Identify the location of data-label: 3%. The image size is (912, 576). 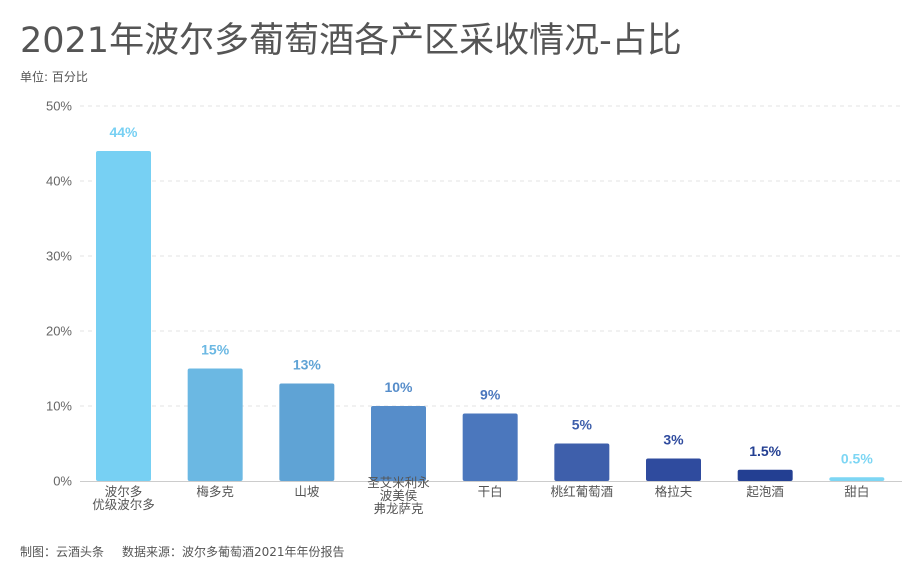
(673, 440).